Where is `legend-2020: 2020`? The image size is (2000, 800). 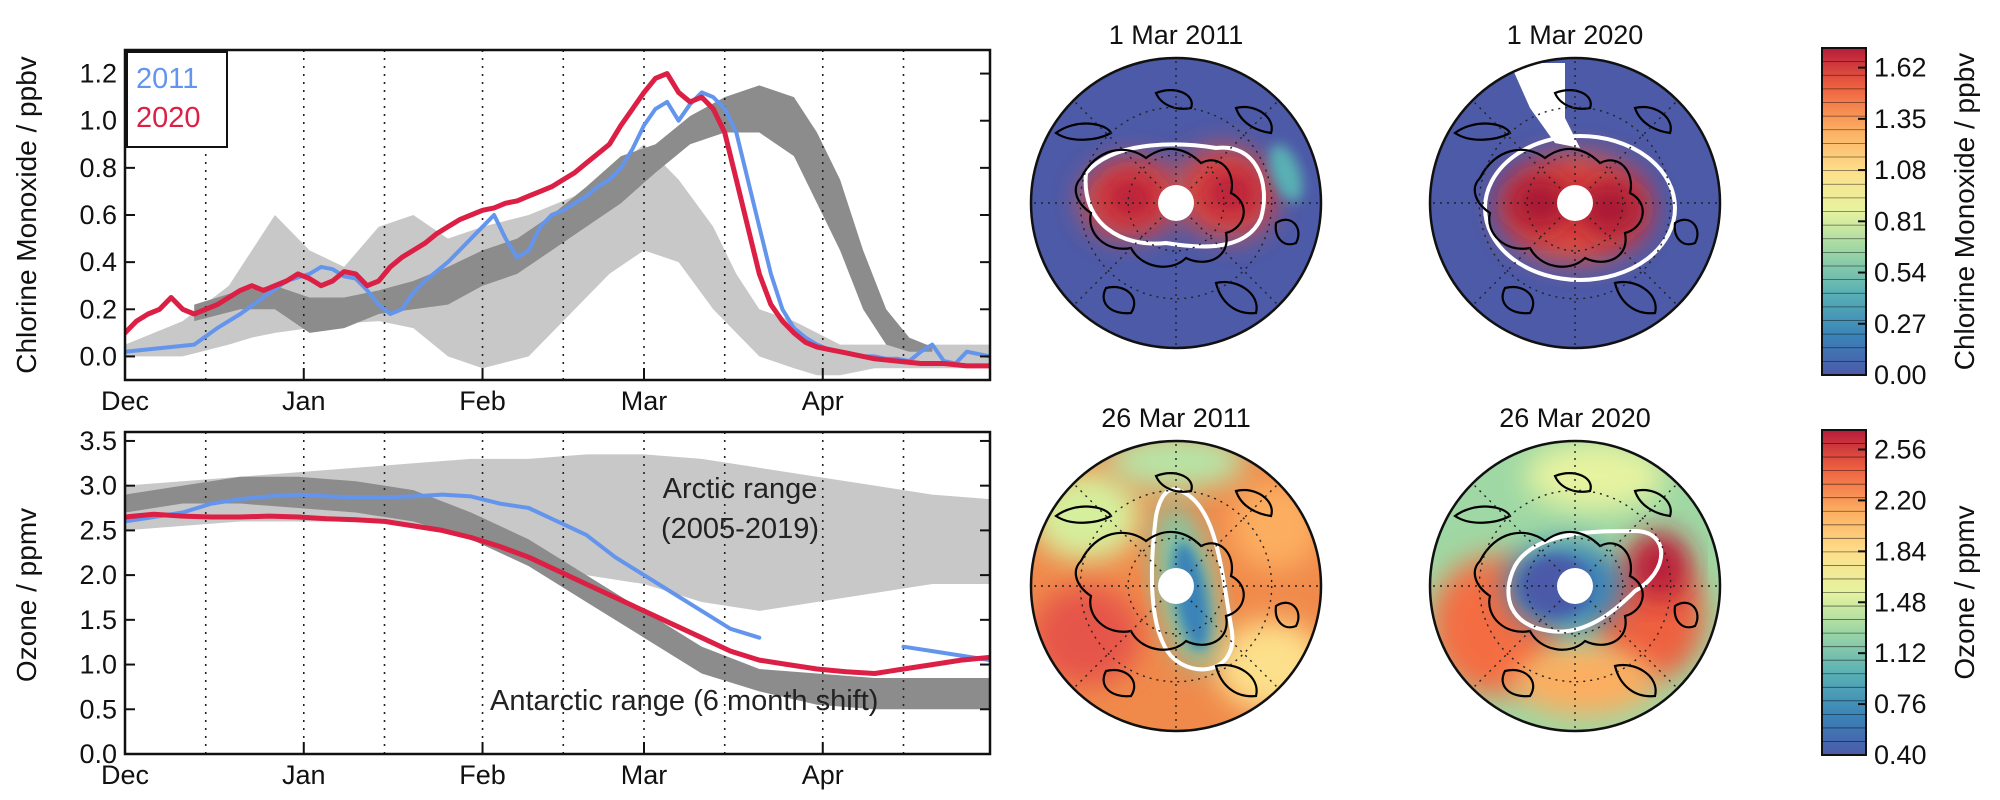
legend-2020: 2020 is located at coordinates (168, 118).